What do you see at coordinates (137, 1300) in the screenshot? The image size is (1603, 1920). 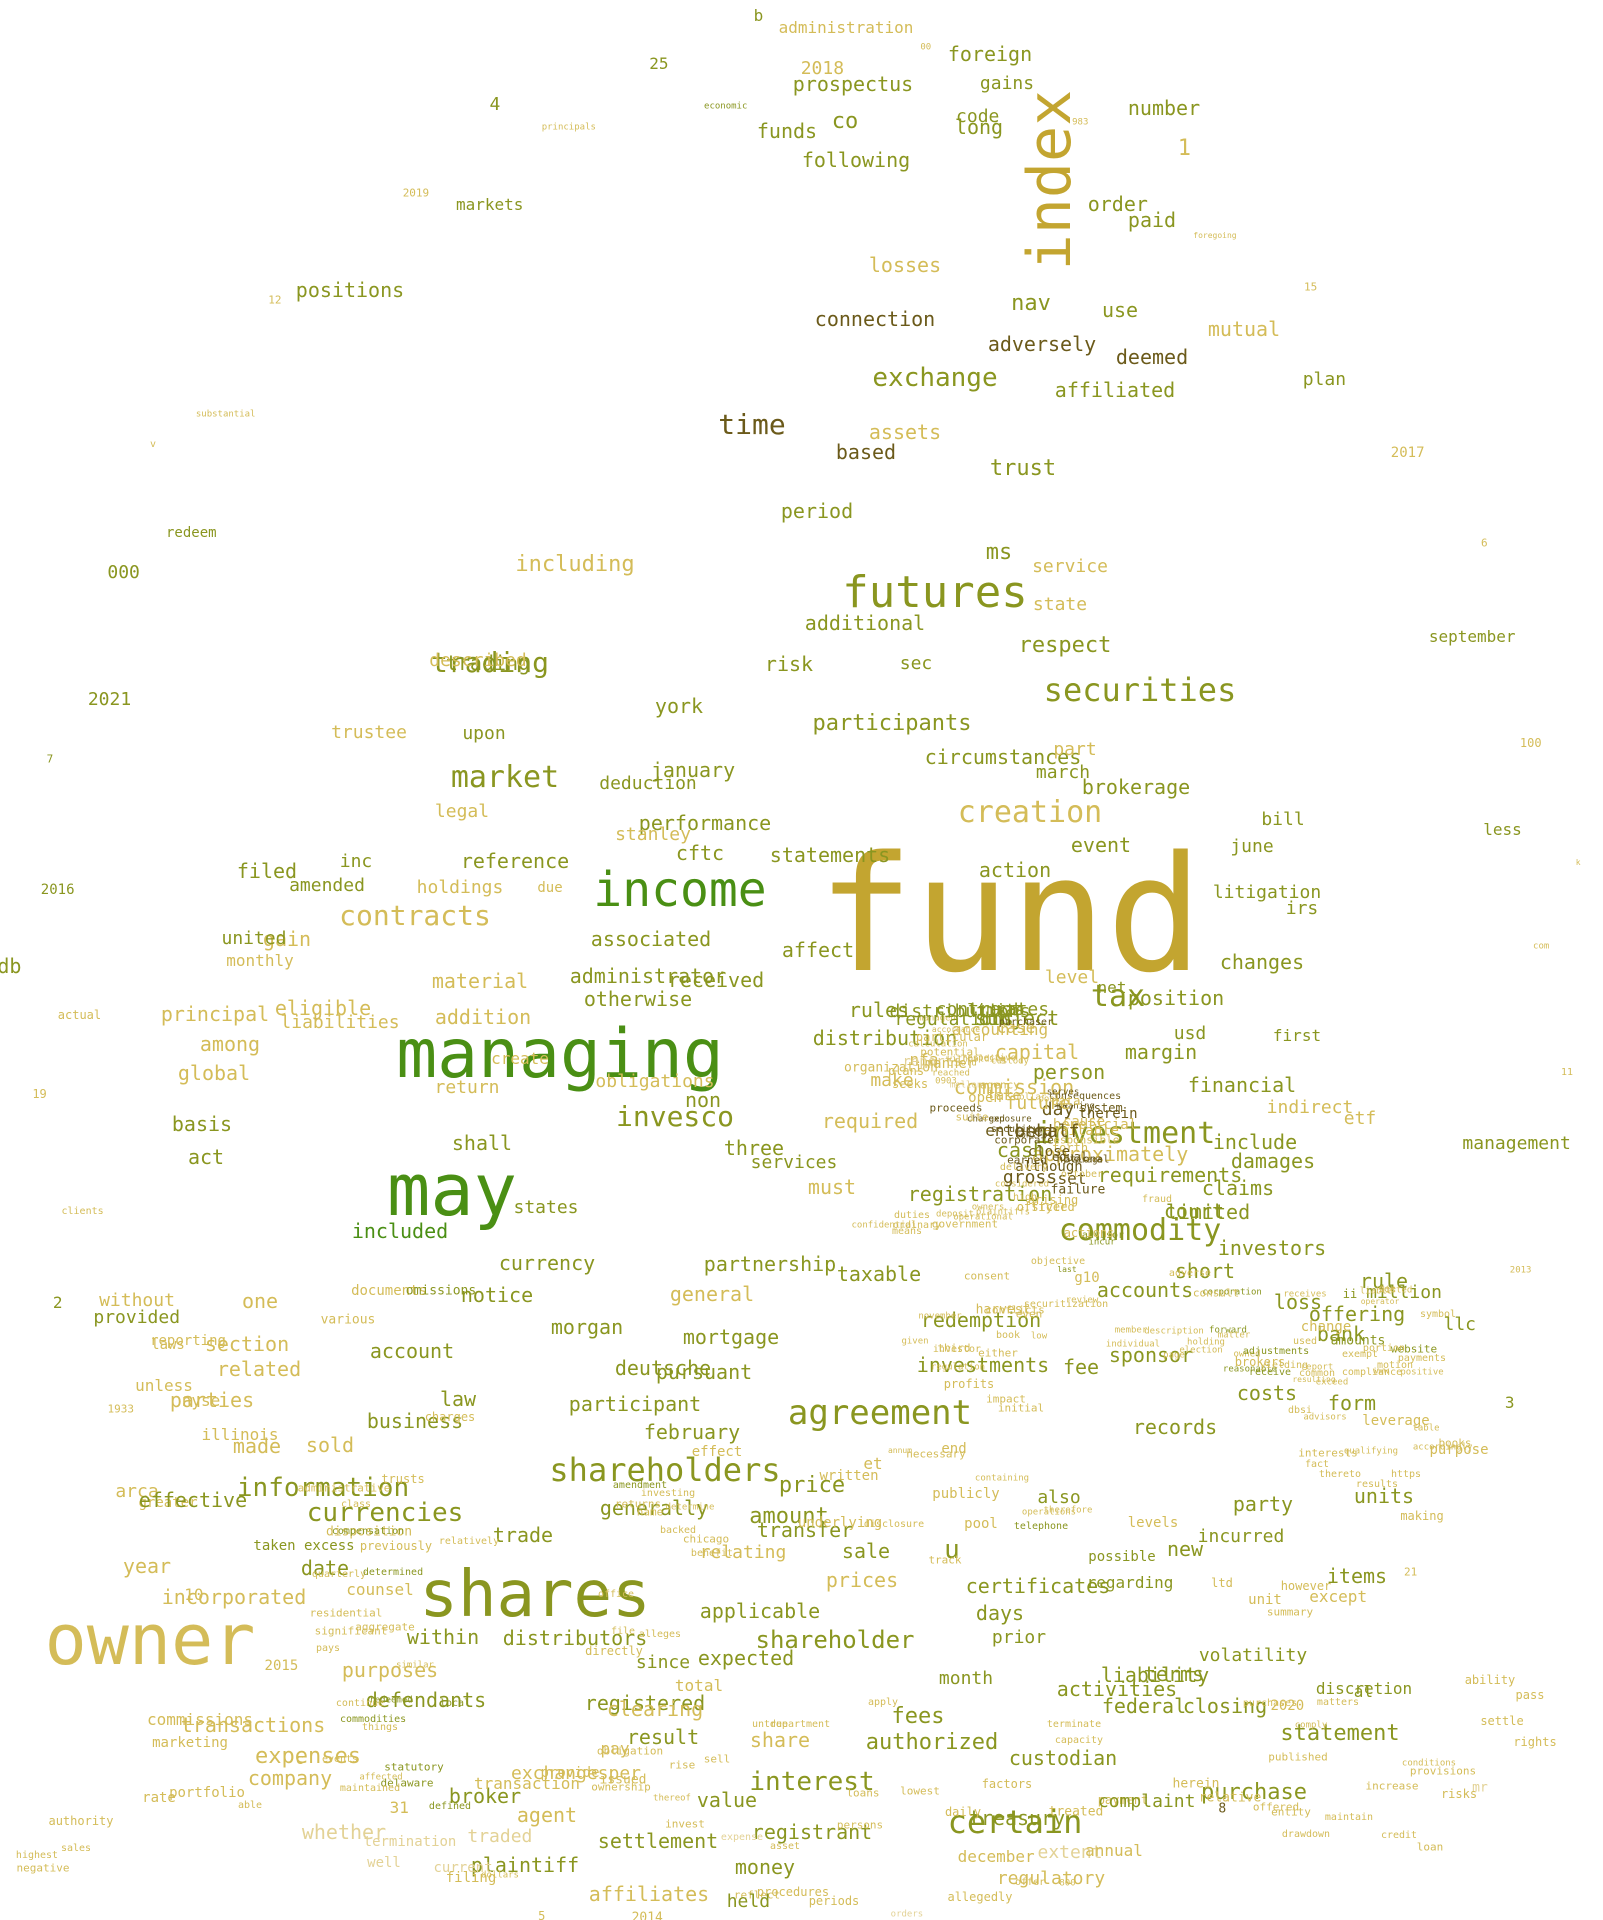 I see `cloud-word: without` at bounding box center [137, 1300].